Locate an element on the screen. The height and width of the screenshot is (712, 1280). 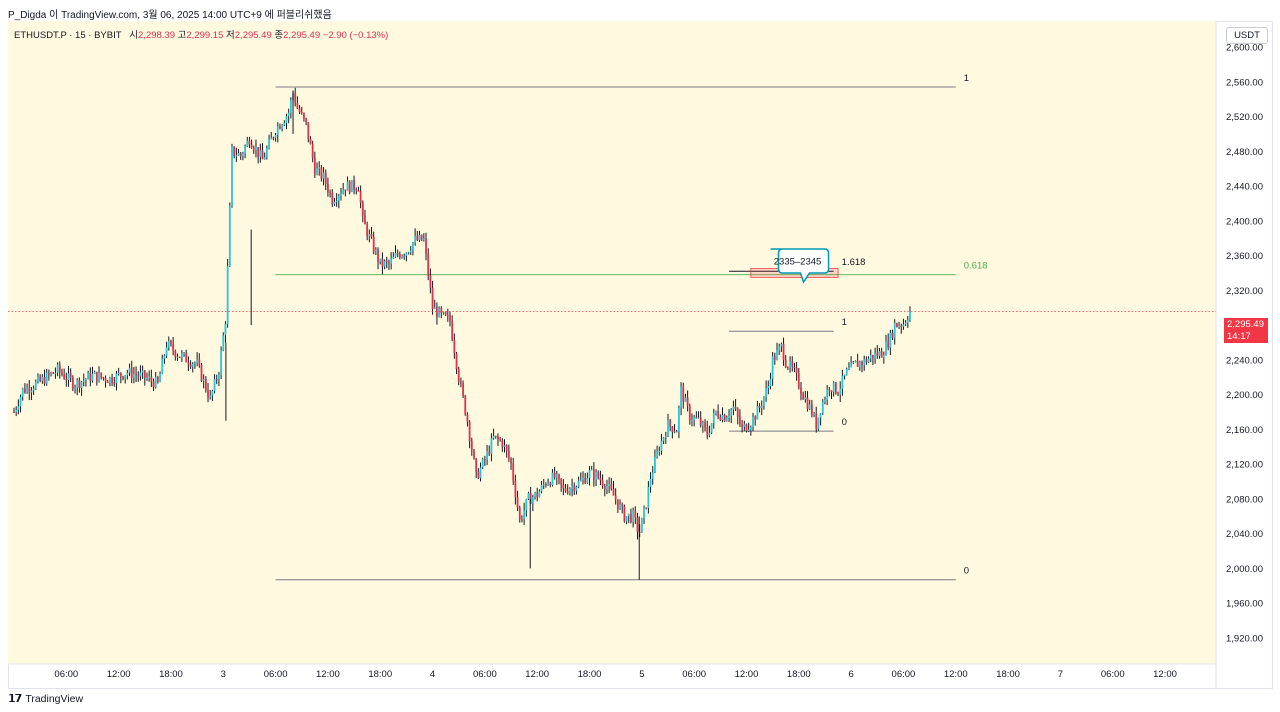
open-label: 시 is located at coordinates (134, 35).